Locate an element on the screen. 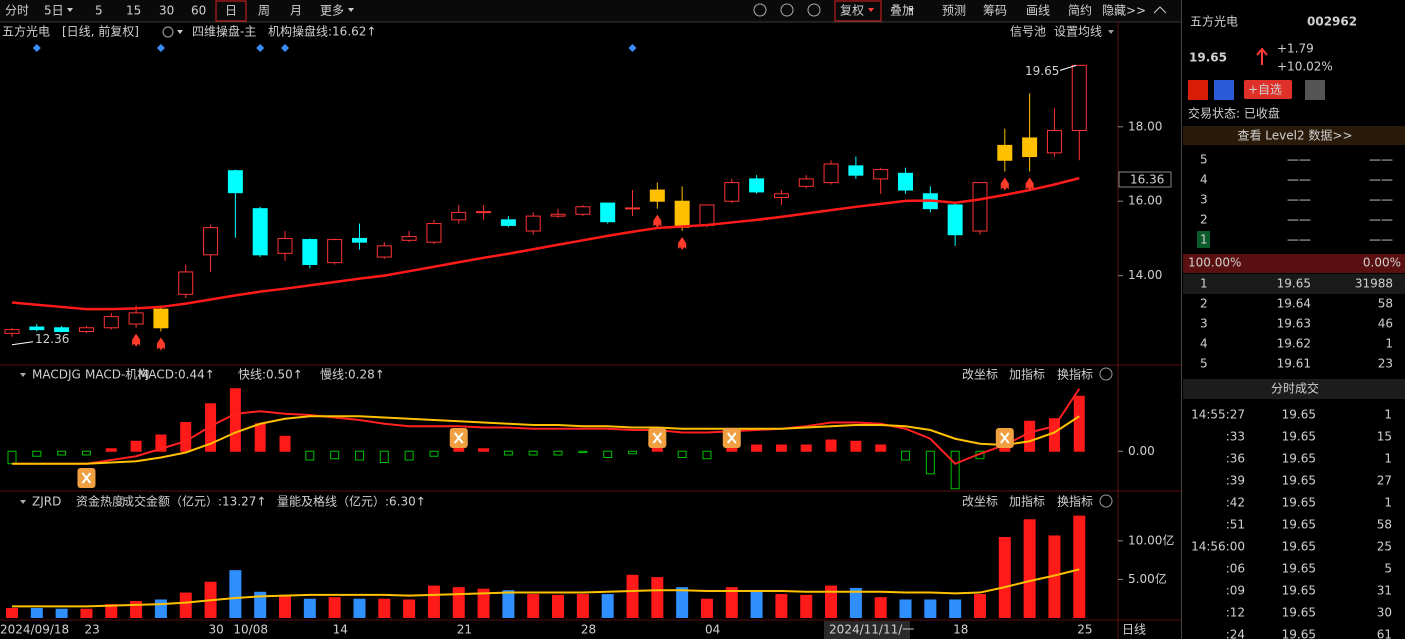  trade-time: :06 is located at coordinates (1235, 569).